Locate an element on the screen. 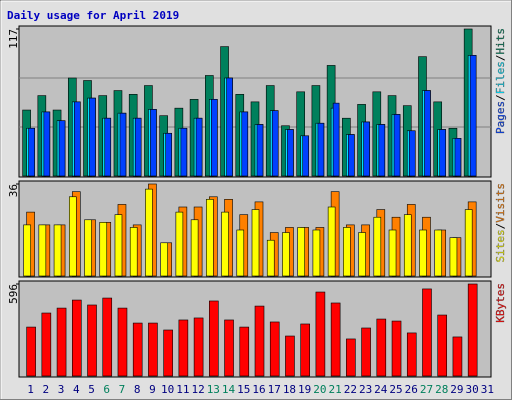 Image resolution: width=512 pixels, height=400 pixels. x-tick-label: 17 is located at coordinates (274, 389).